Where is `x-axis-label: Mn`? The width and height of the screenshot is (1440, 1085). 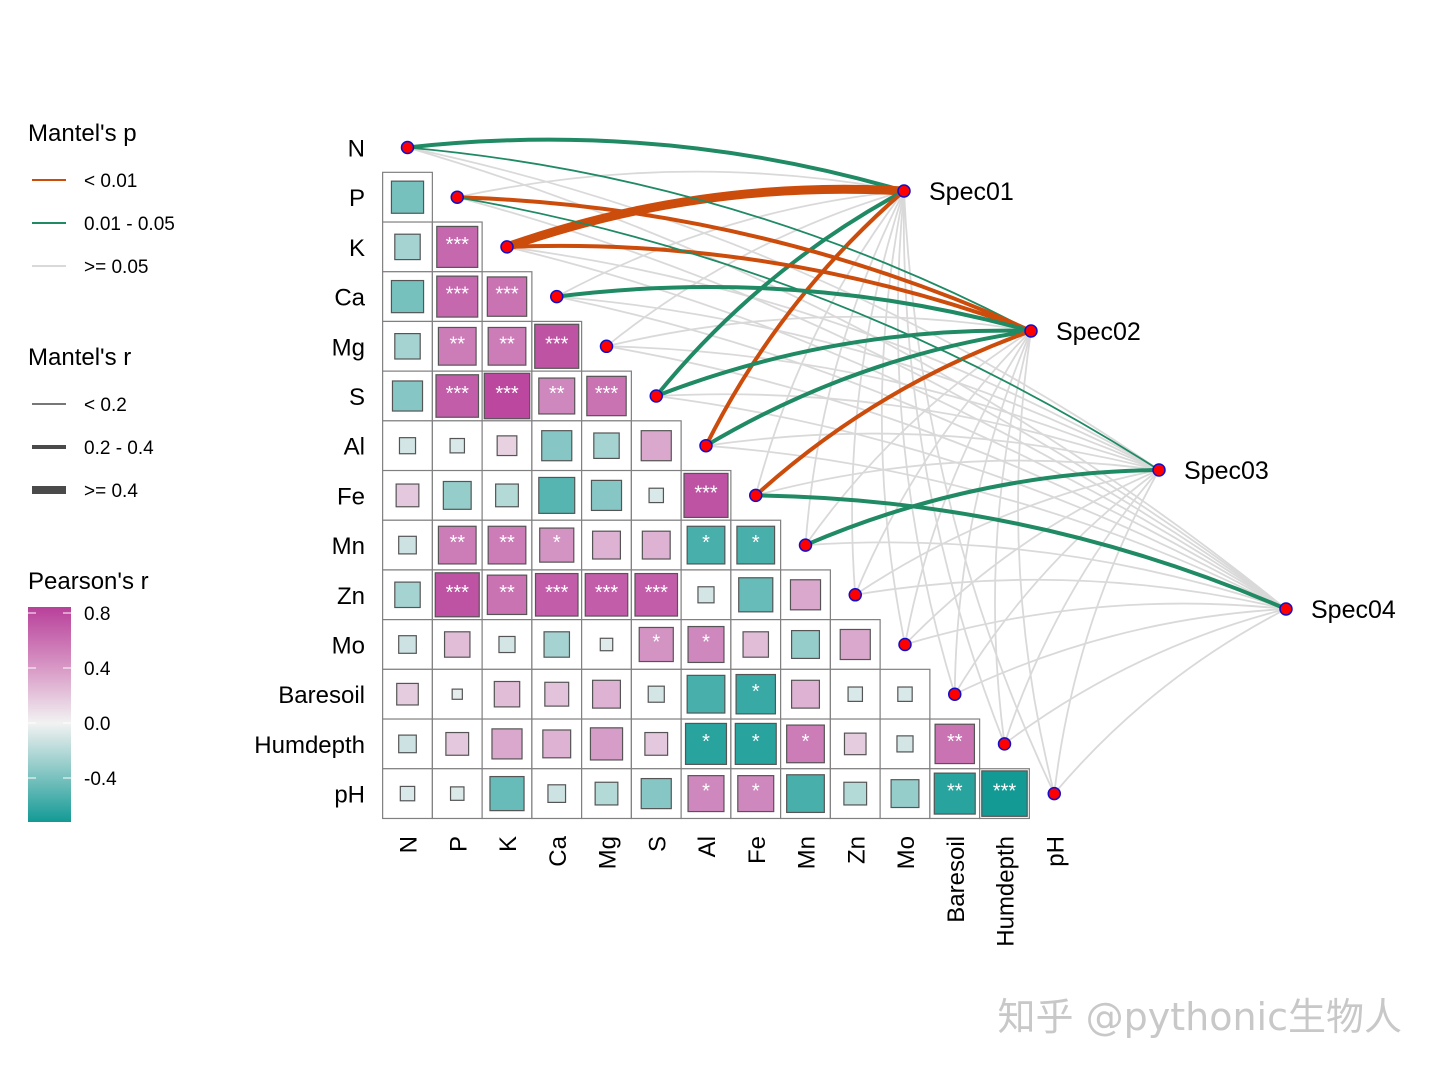
x-axis-label: Mn is located at coordinates (807, 852).